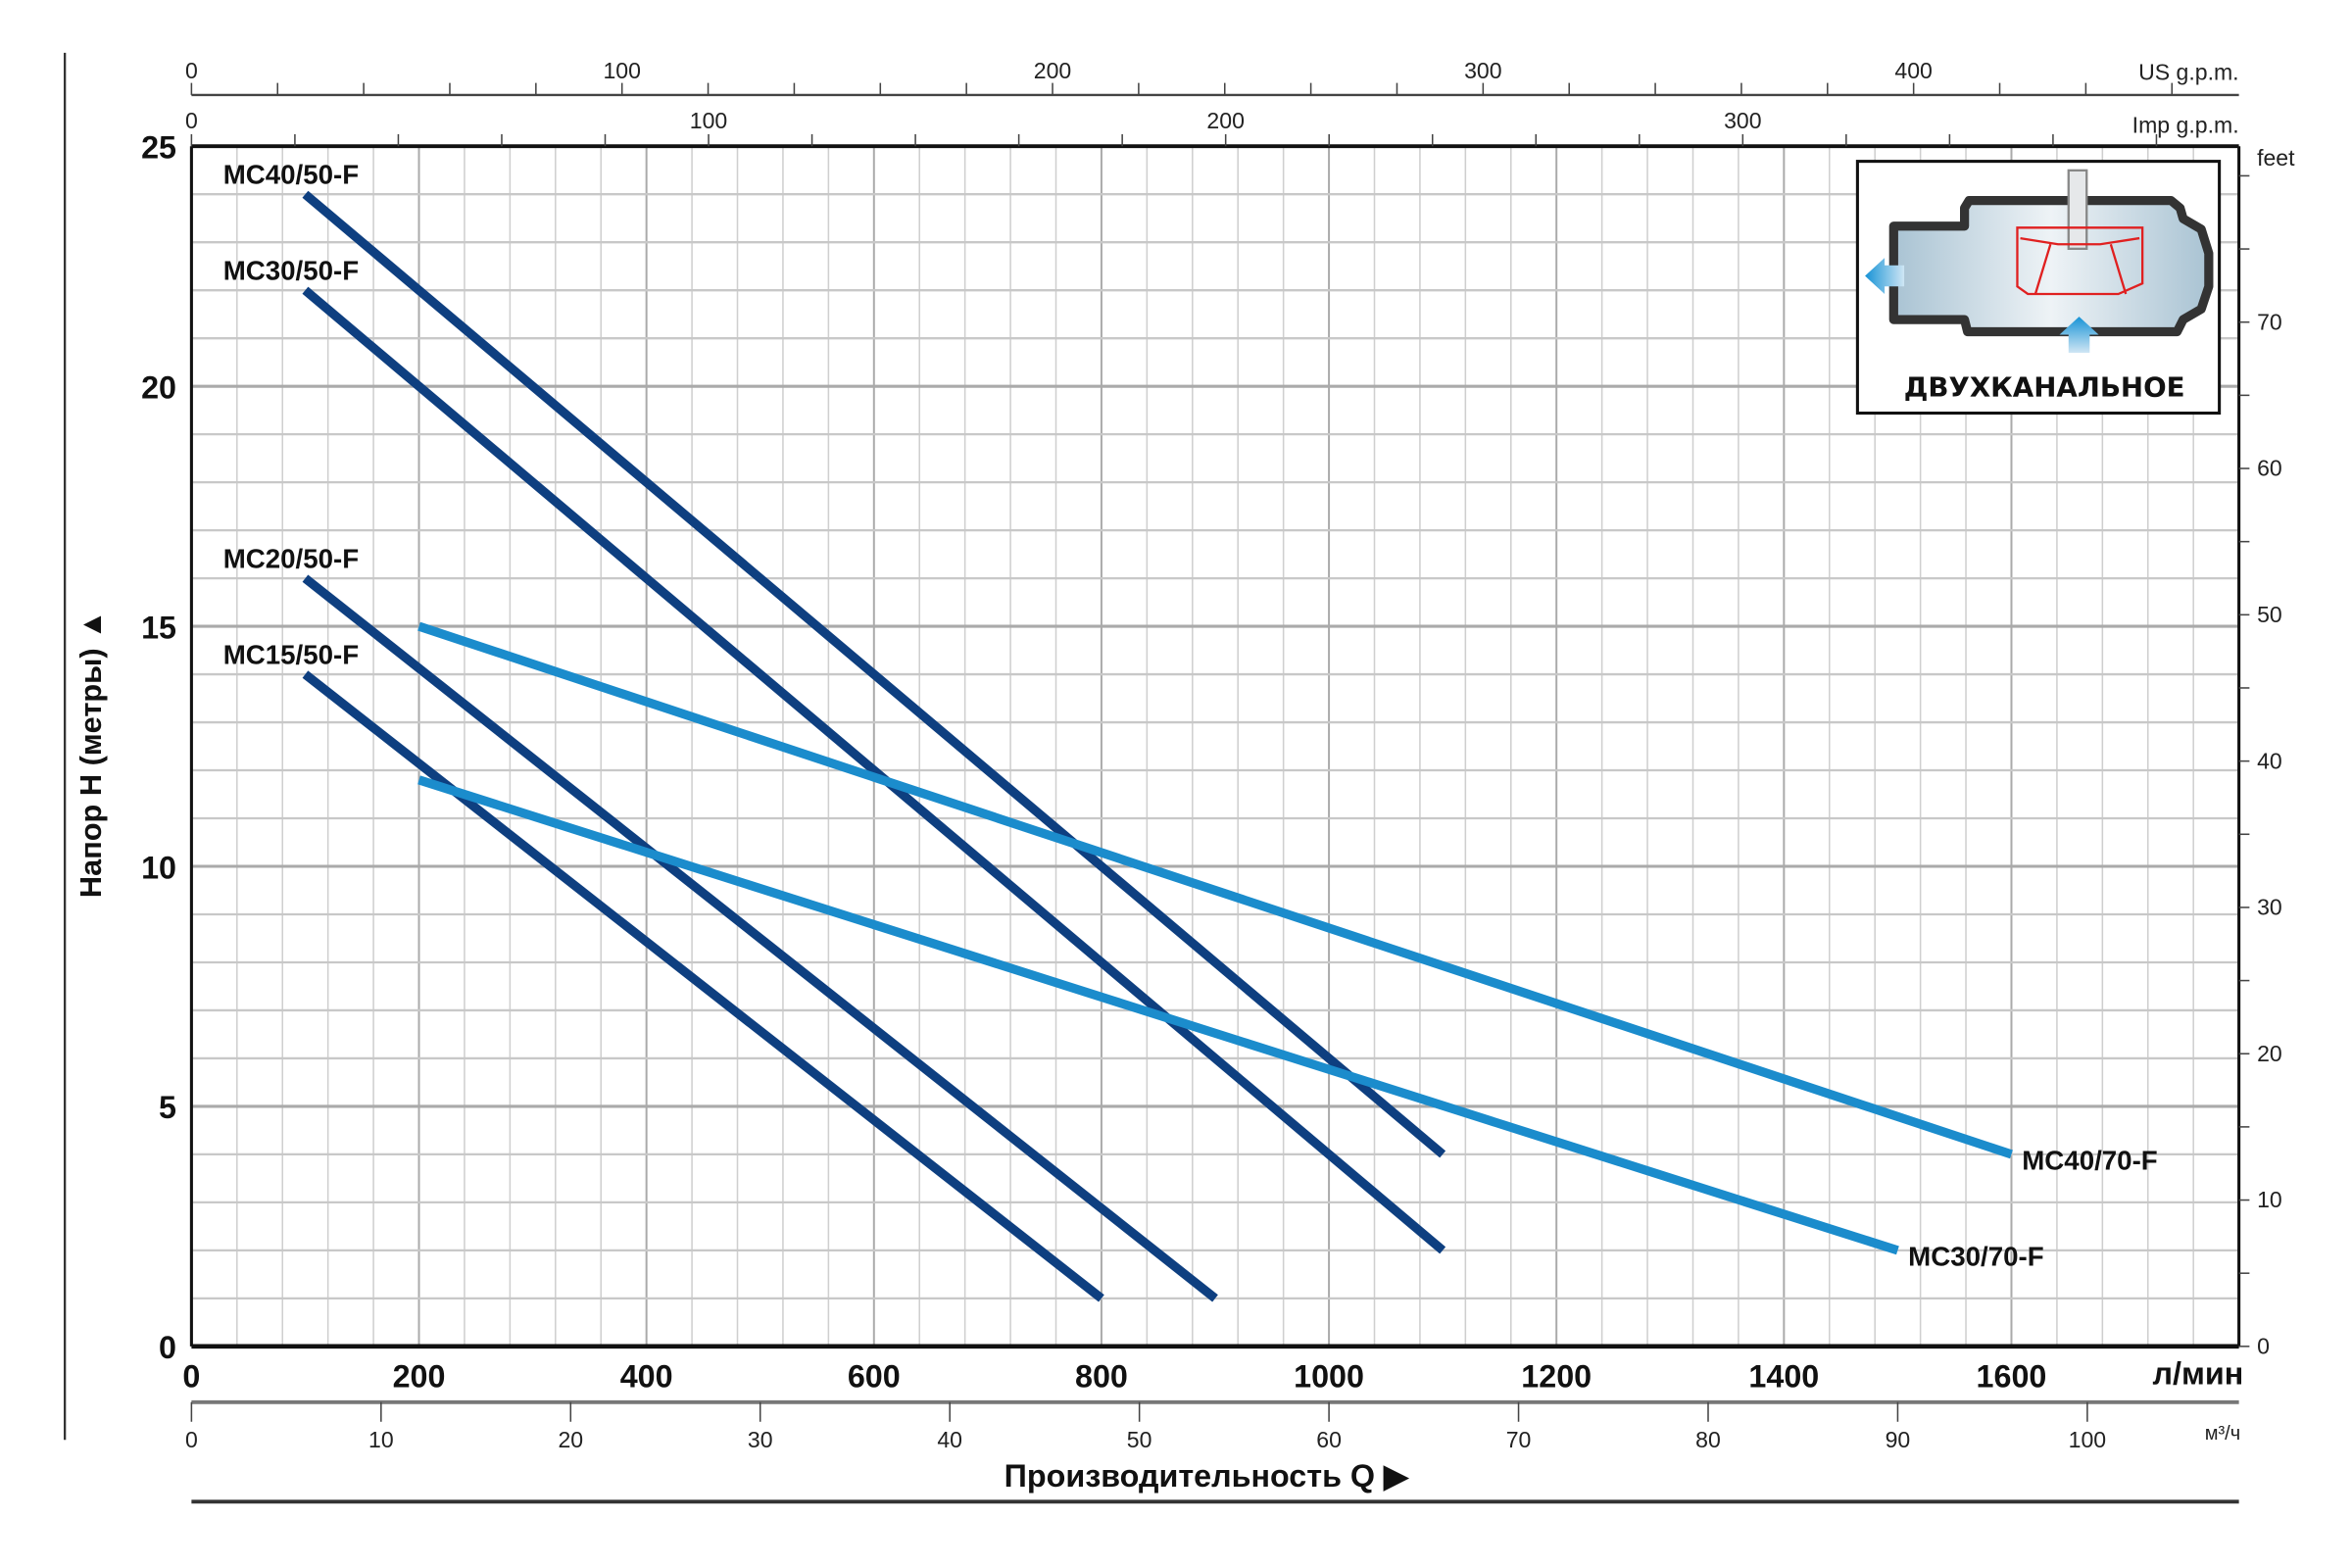 The image size is (2352, 1568). I want to click on m3h-tick-label: 20, so click(570, 1439).